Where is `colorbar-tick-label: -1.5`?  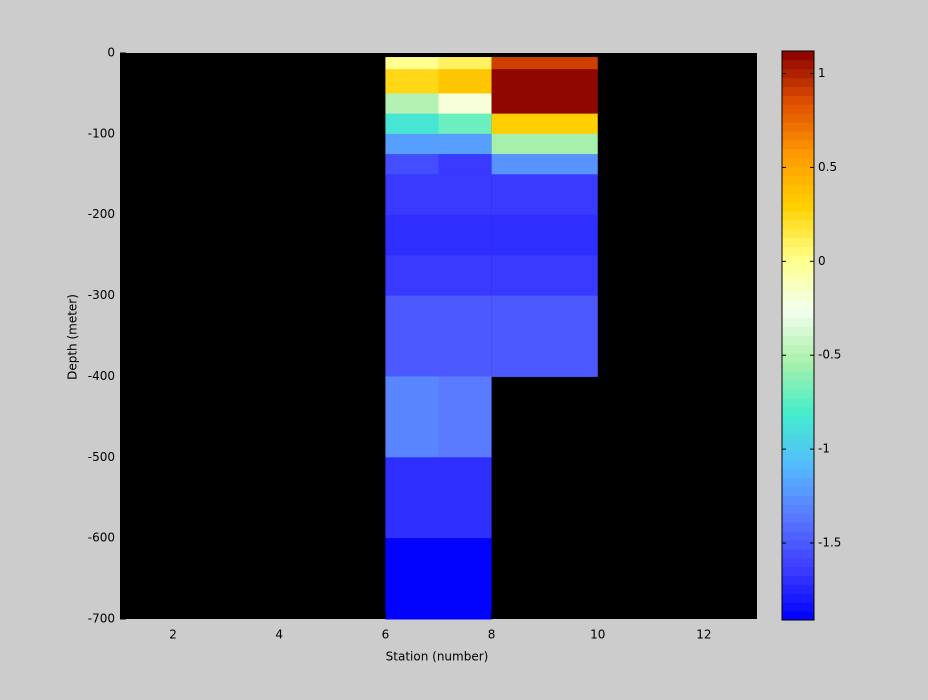 colorbar-tick-label: -1.5 is located at coordinates (829, 543).